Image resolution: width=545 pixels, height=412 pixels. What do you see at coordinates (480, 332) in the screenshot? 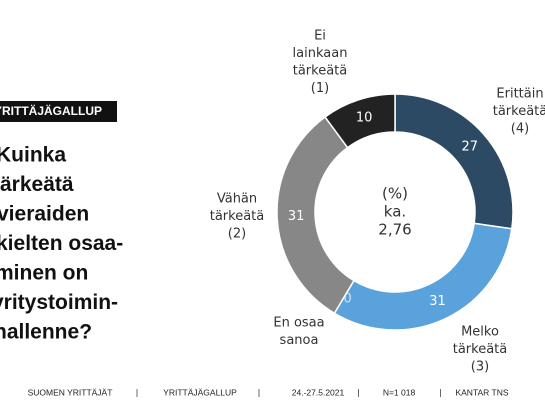
I see `category-label: Melko` at bounding box center [480, 332].